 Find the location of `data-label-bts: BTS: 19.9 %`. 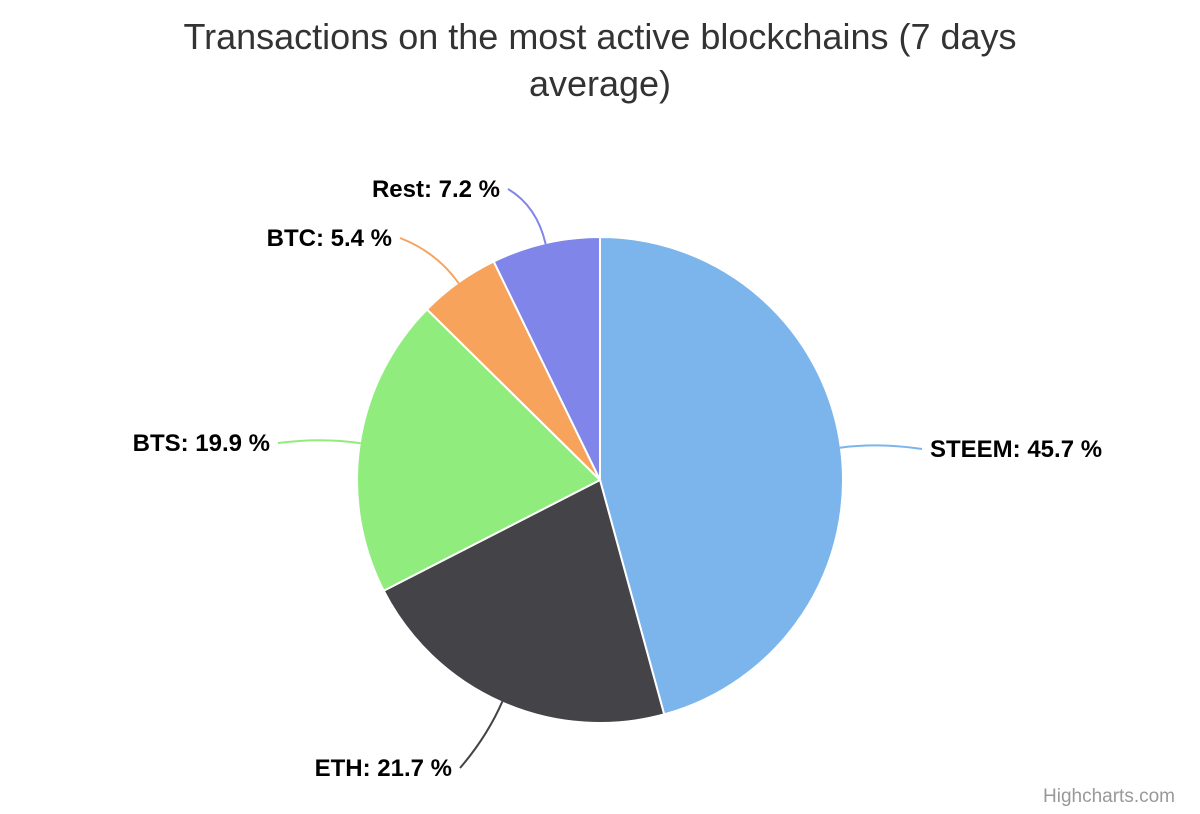

data-label-bts: BTS: 19.9 % is located at coordinates (201, 443).